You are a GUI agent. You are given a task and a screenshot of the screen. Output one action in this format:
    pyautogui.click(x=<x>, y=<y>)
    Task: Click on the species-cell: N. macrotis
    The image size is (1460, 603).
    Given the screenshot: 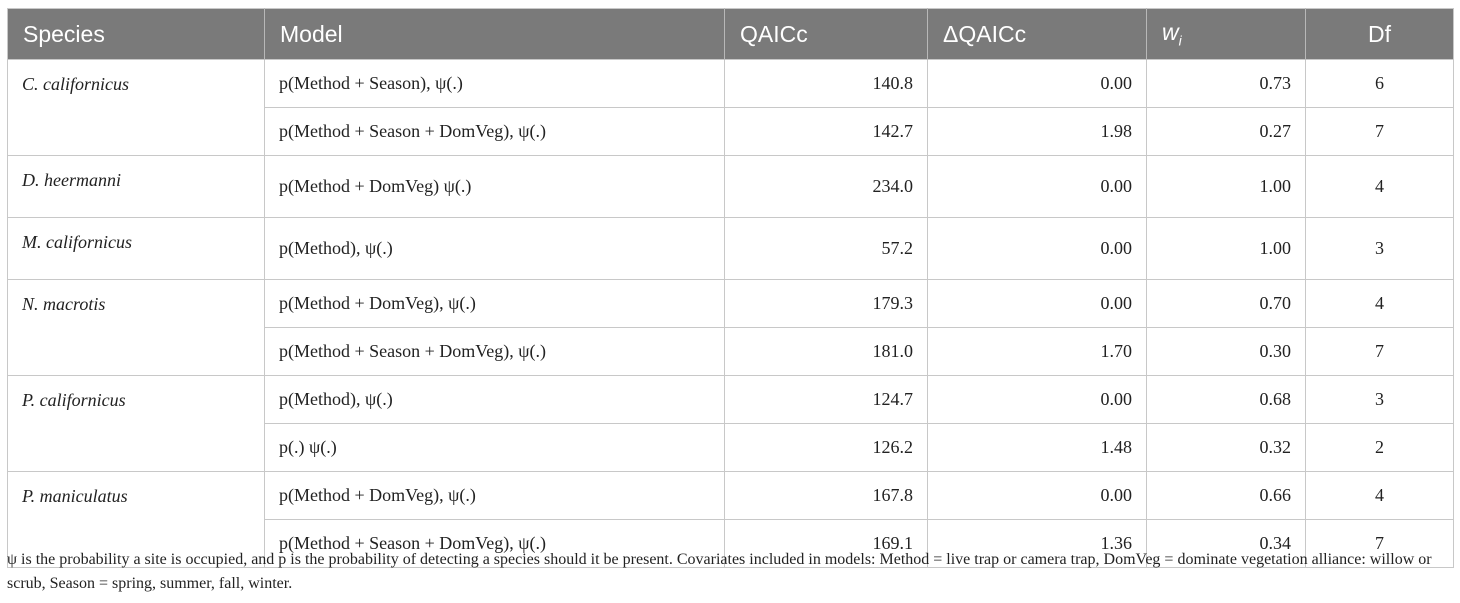 What is the action you would take?
    pyautogui.click(x=136, y=327)
    